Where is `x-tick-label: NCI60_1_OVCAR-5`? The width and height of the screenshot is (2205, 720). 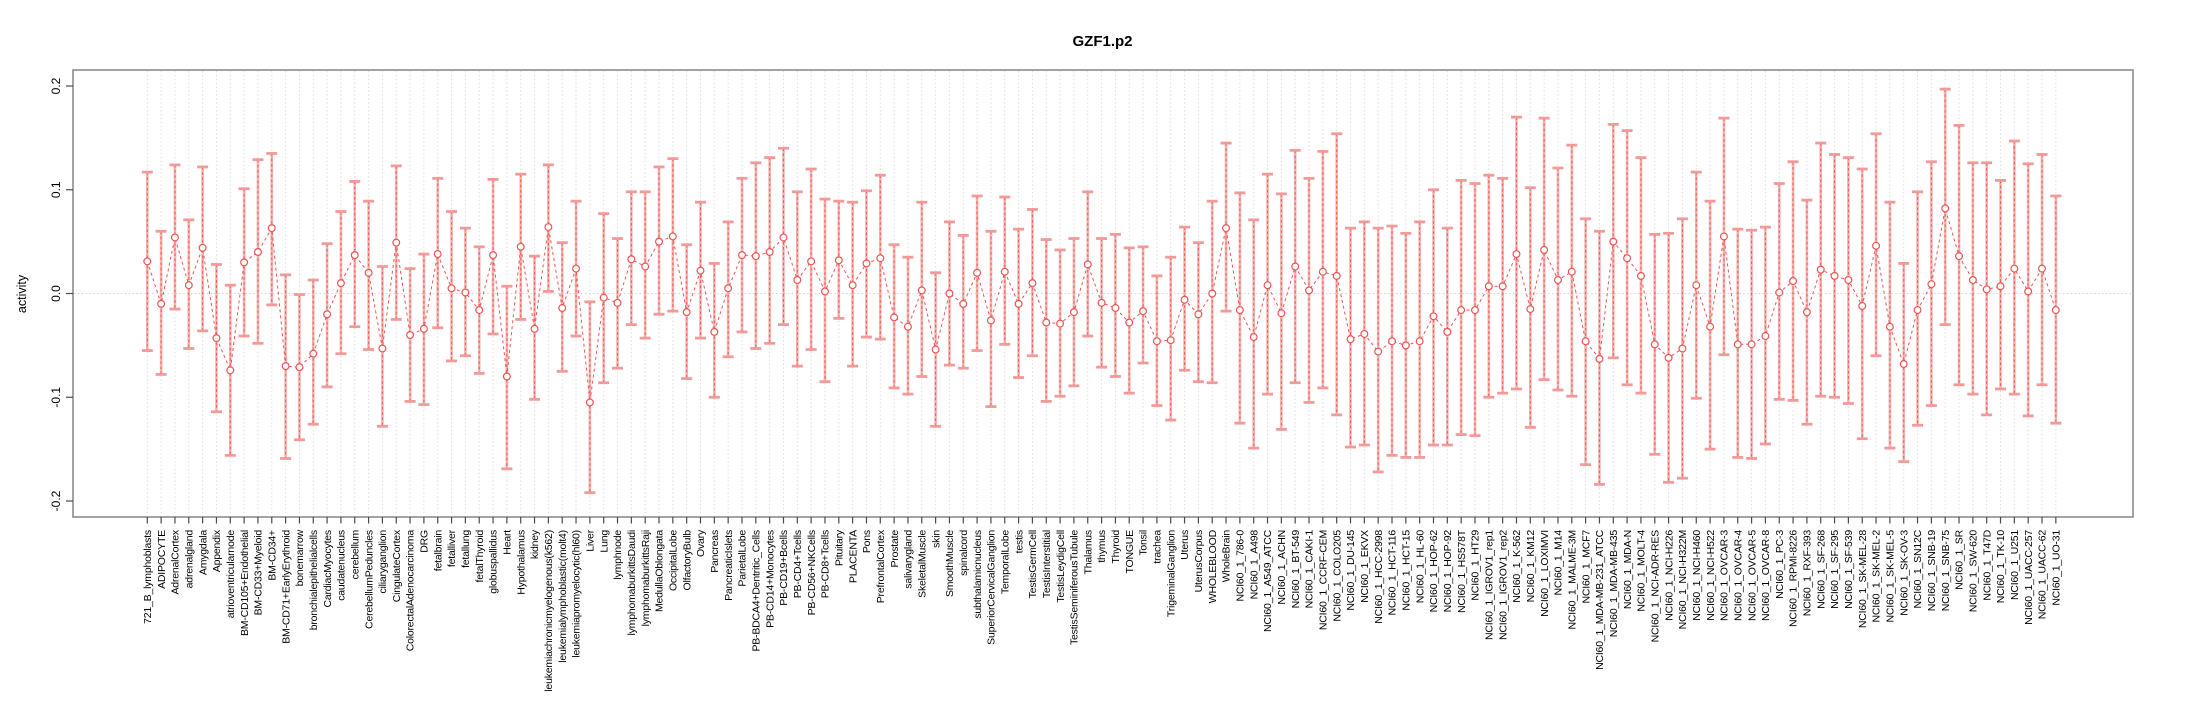 x-tick-label: NCI60_1_OVCAR-5 is located at coordinates (1752, 575).